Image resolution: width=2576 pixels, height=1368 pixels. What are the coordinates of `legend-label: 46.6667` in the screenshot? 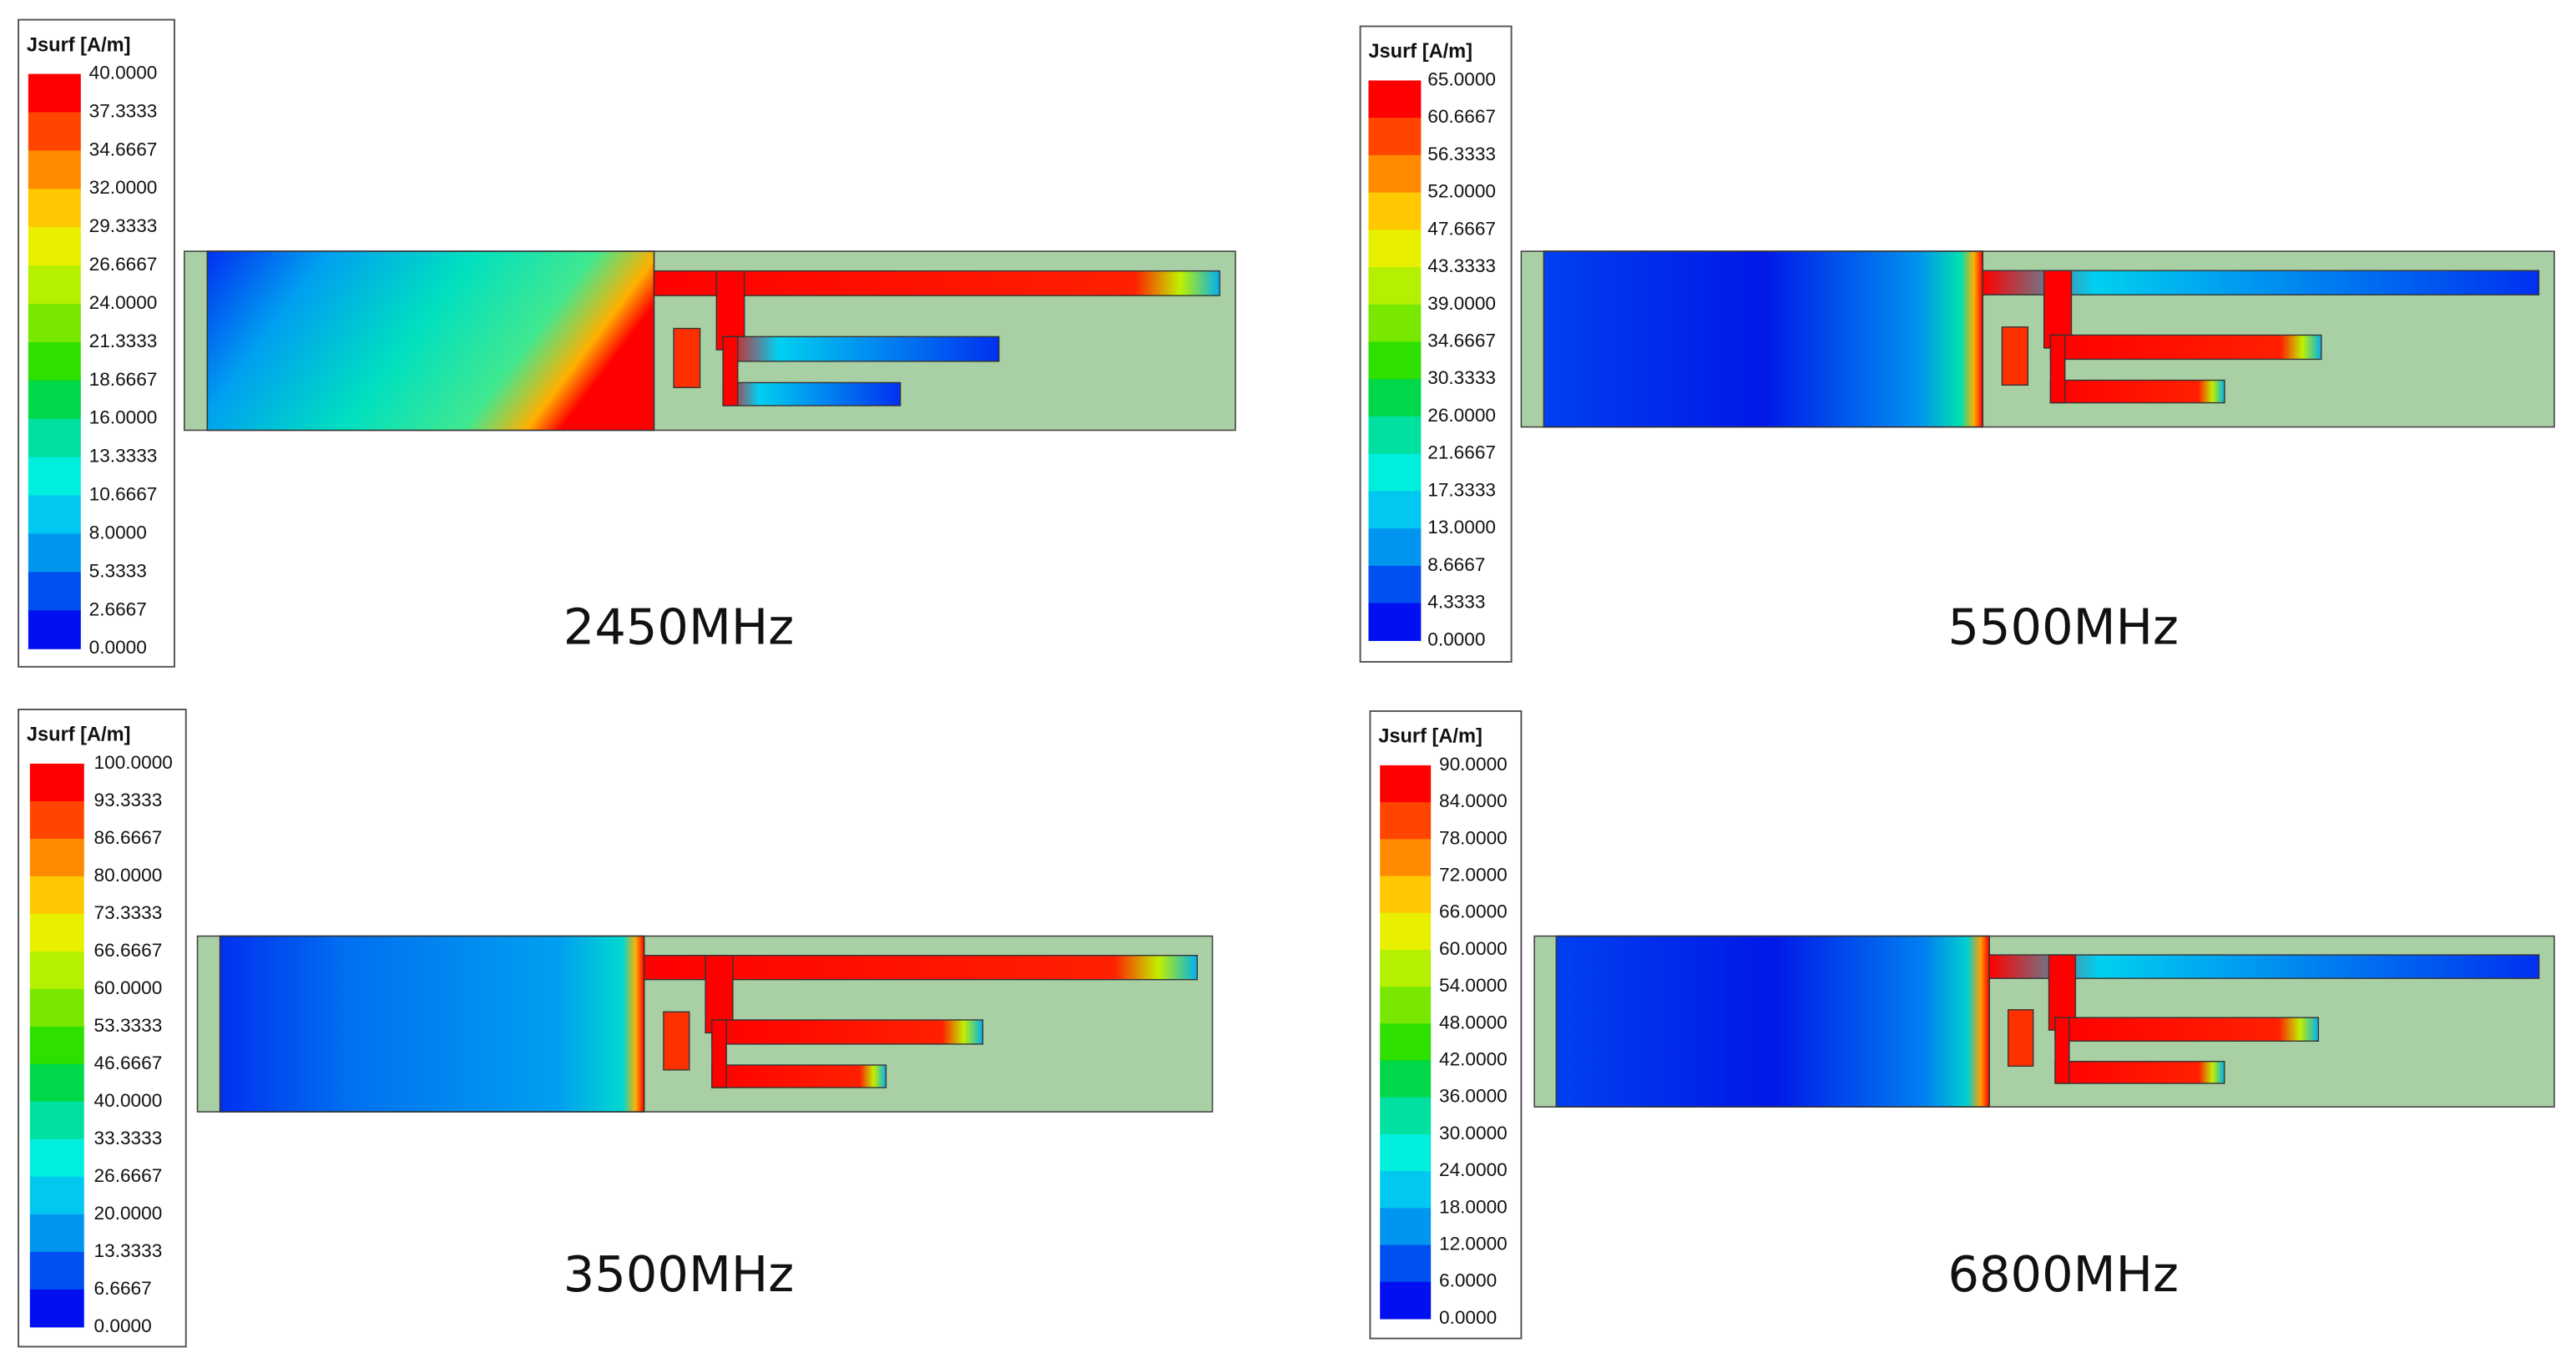 It's located at (128, 1063).